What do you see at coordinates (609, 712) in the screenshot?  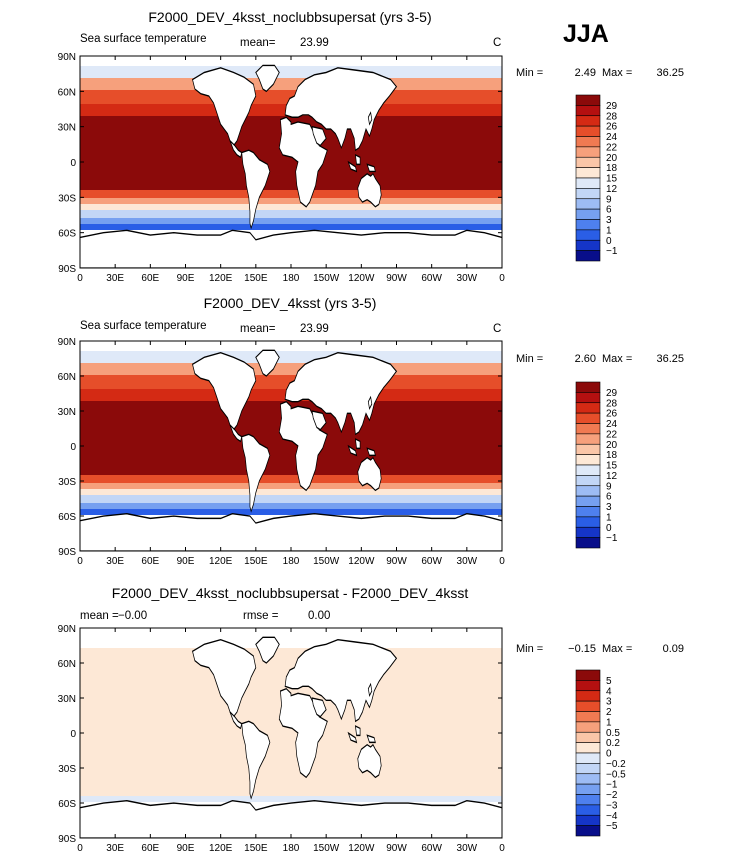 I see `colorbar-level-label: 2` at bounding box center [609, 712].